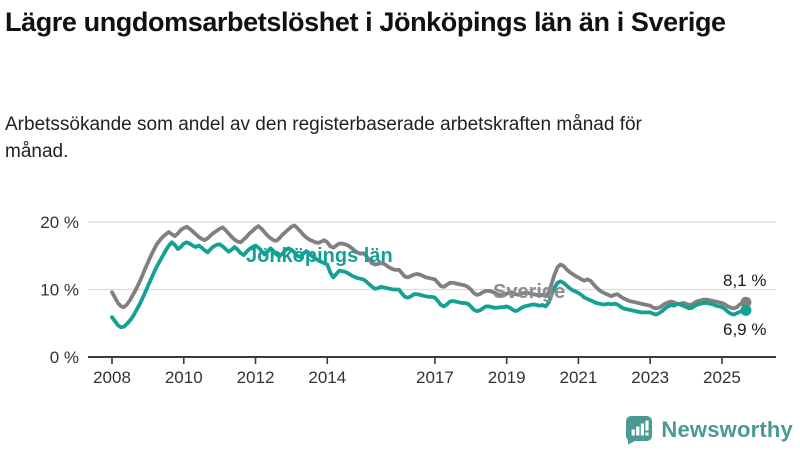 The width and height of the screenshot is (800, 450). Describe the element at coordinates (746, 310) in the screenshot. I see `series-end-dot-jonkoping` at that location.